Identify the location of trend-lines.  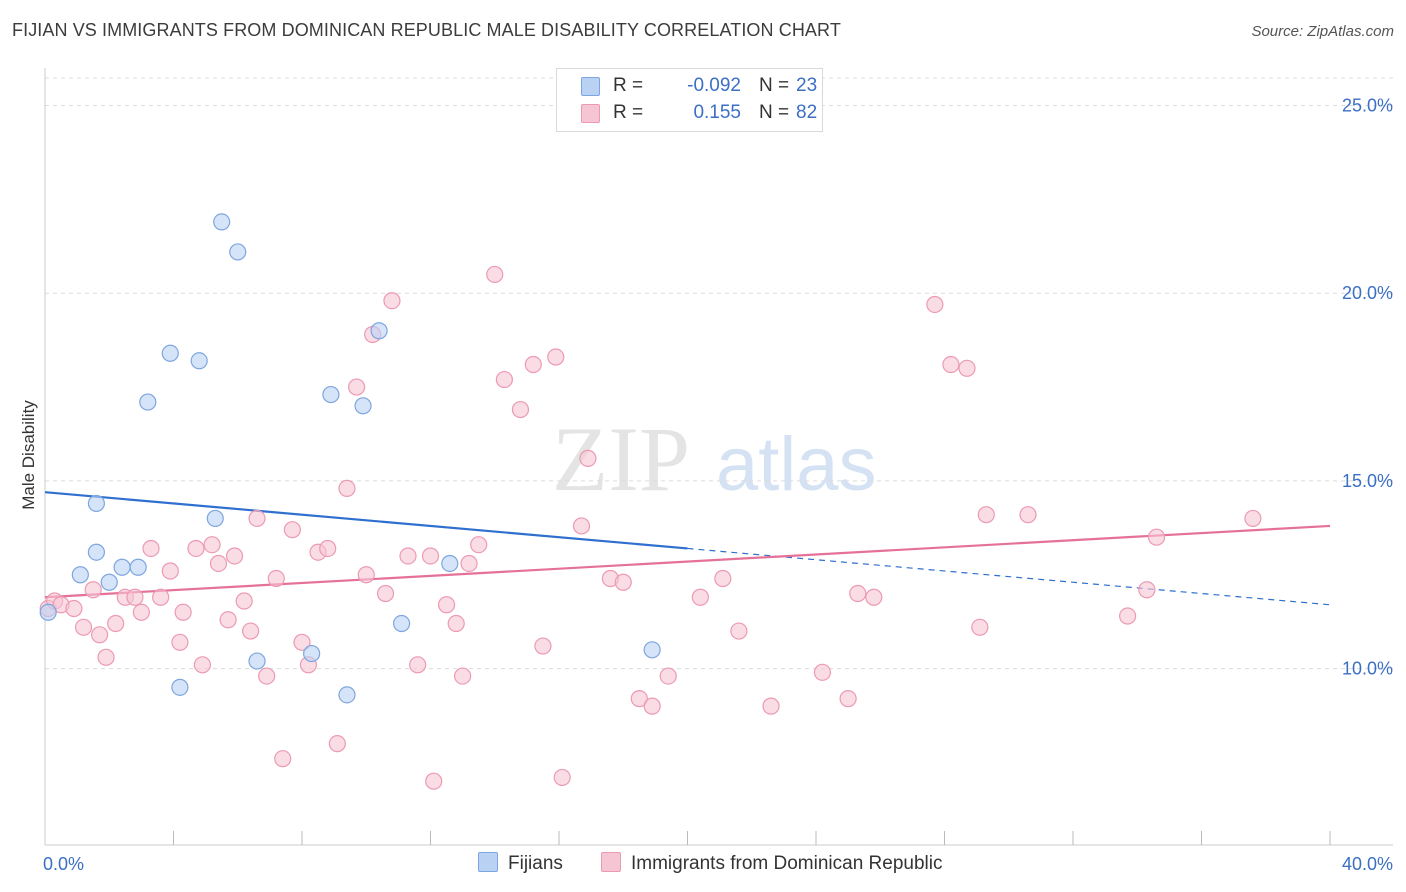
(687, 548).